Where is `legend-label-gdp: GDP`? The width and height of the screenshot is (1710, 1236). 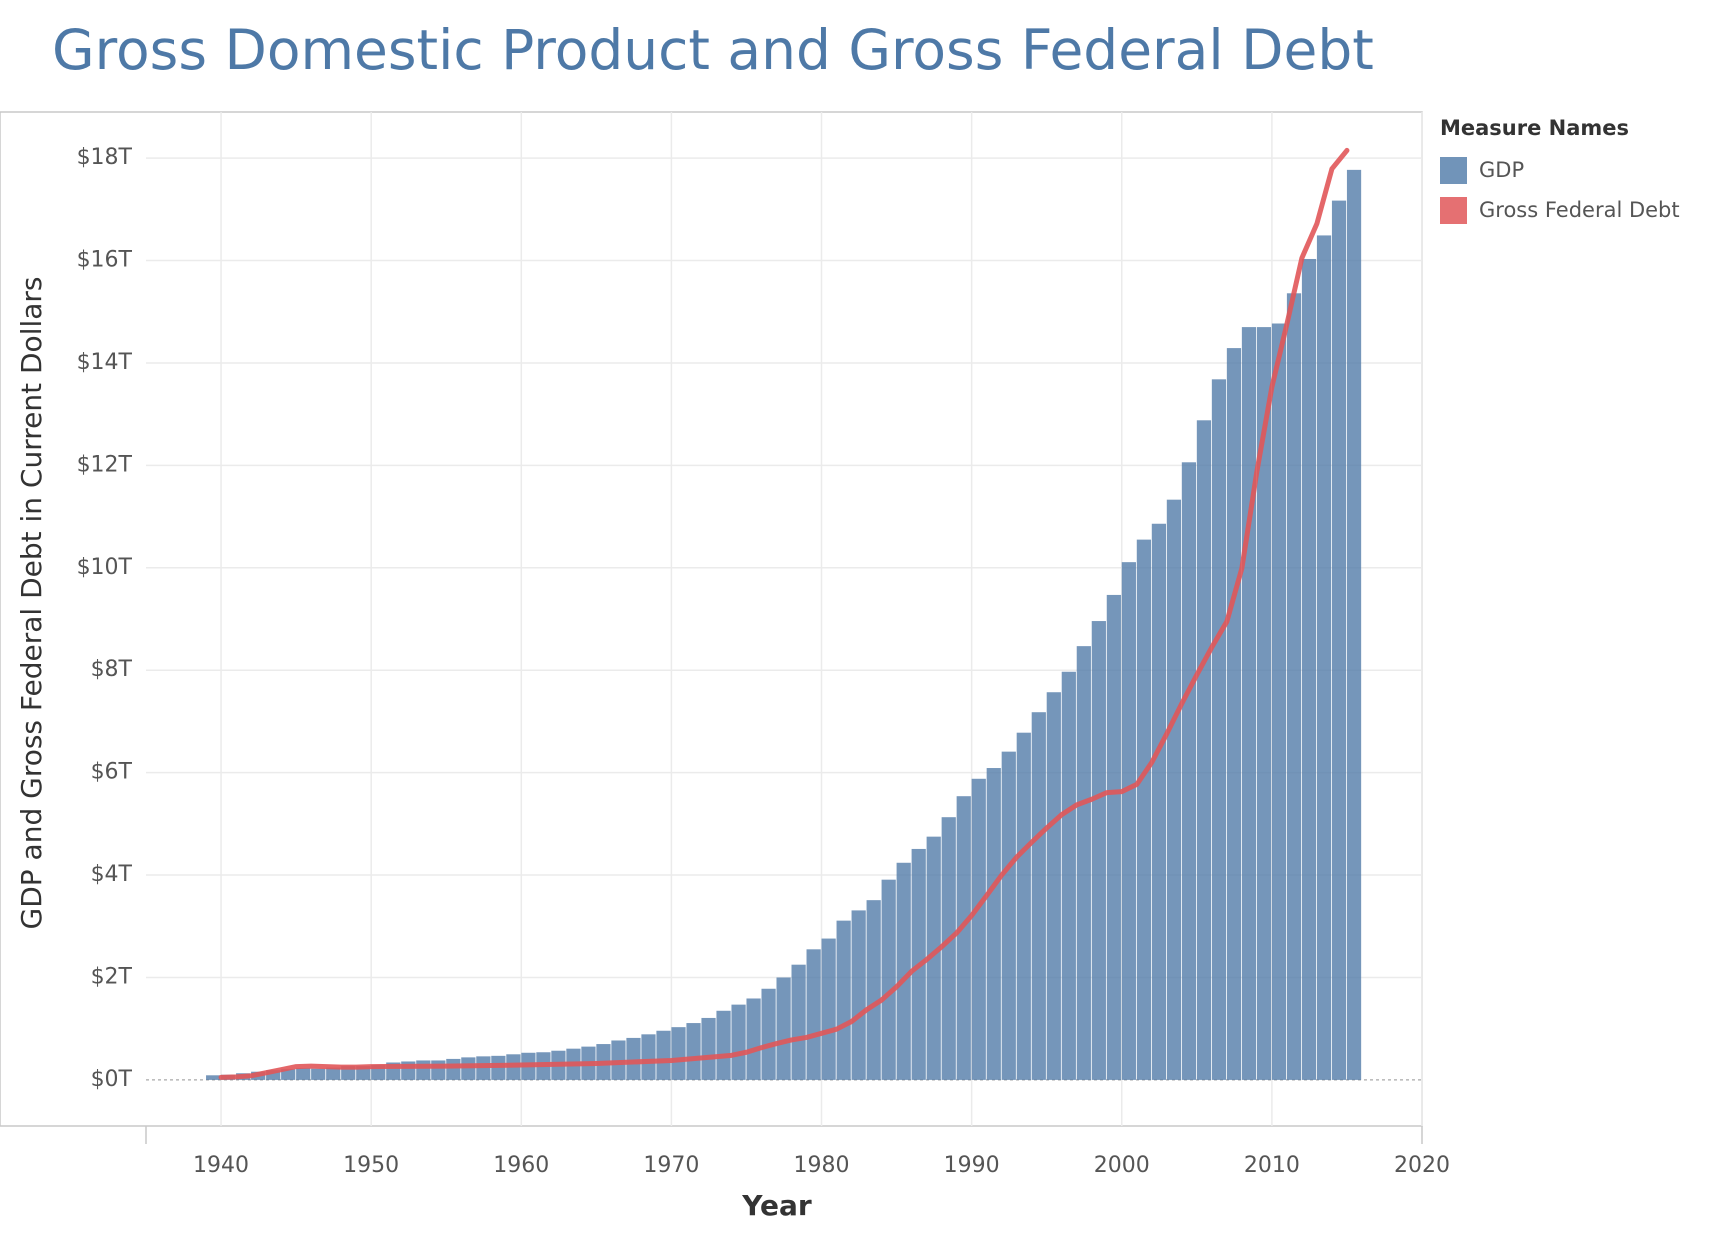 legend-label-gdp: GDP is located at coordinates (1502, 170).